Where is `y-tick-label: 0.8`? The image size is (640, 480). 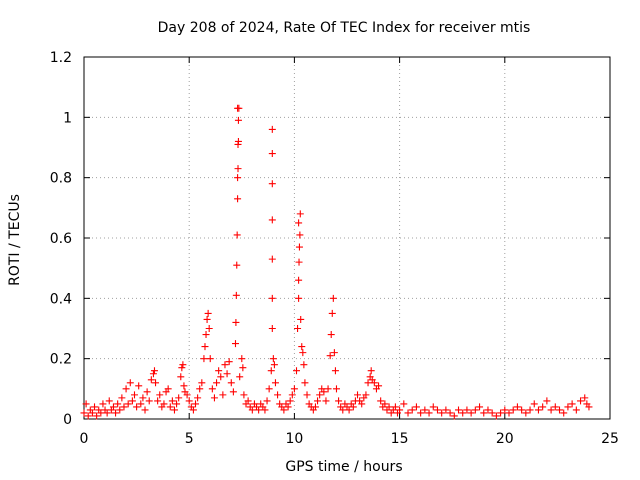
y-tick-label: 0.8 is located at coordinates (61, 179).